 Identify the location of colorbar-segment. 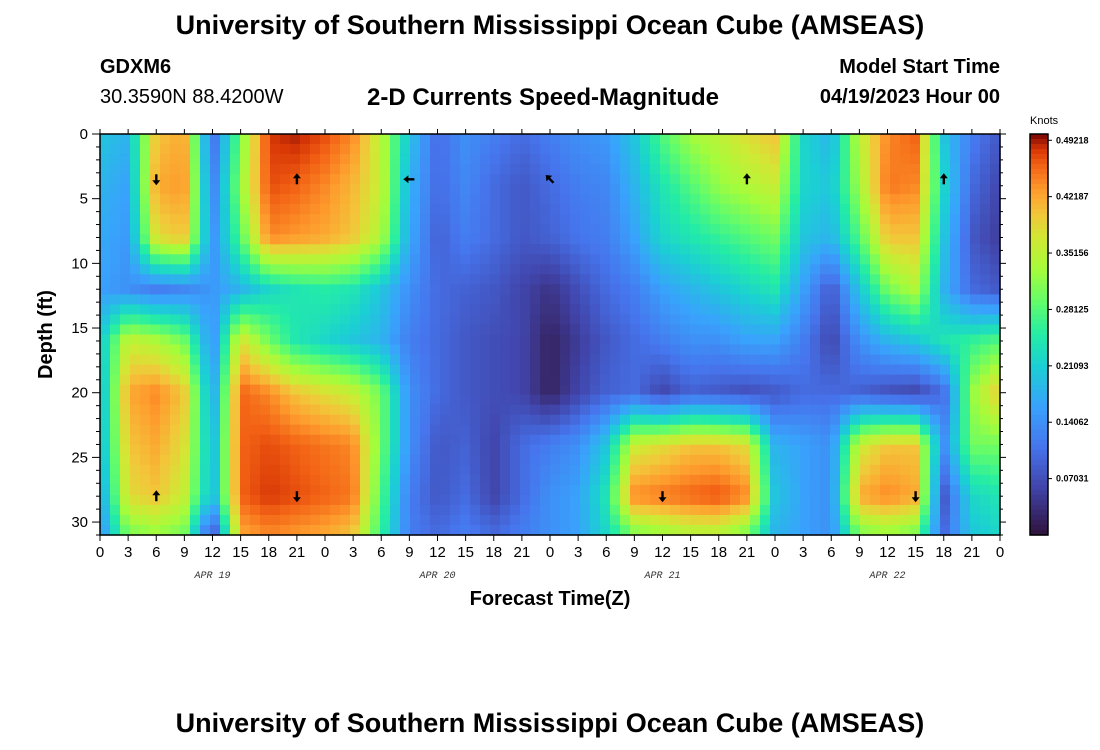
(1039, 492).